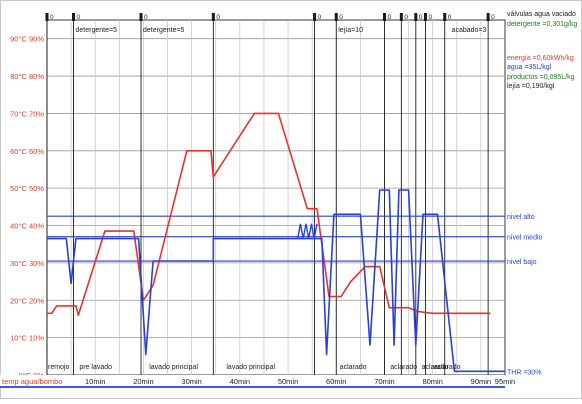 The height and width of the screenshot is (404, 582). What do you see at coordinates (27, 263) in the screenshot?
I see `y-tick-label: 30°C 30%` at bounding box center [27, 263].